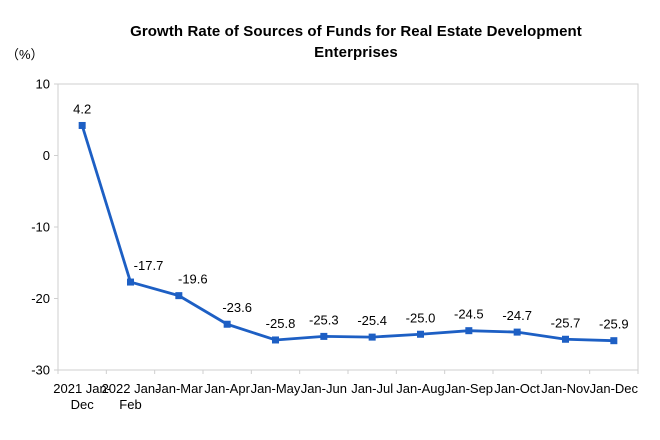 Image resolution: width=660 pixels, height=440 pixels. I want to click on data-point-label: 4.2, so click(82, 108).